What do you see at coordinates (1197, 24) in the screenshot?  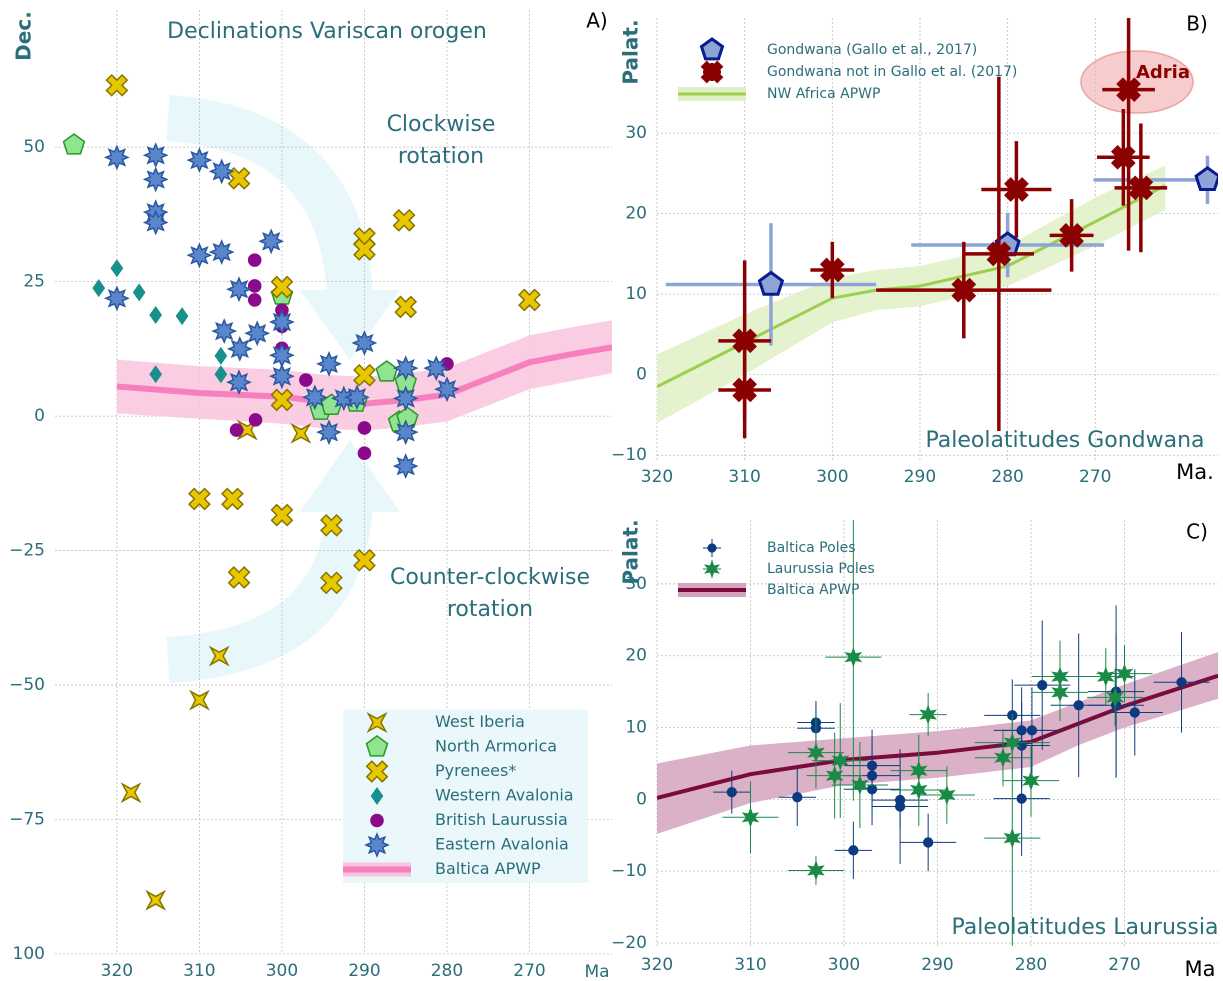 I see `panel-label: B)` at bounding box center [1197, 24].